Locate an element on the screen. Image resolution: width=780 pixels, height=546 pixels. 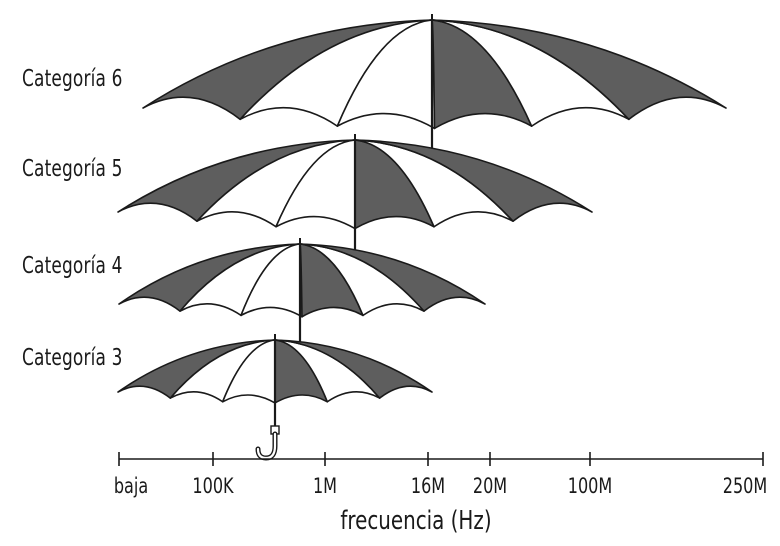
tick-label-20m: 20M is located at coordinates (490, 486).